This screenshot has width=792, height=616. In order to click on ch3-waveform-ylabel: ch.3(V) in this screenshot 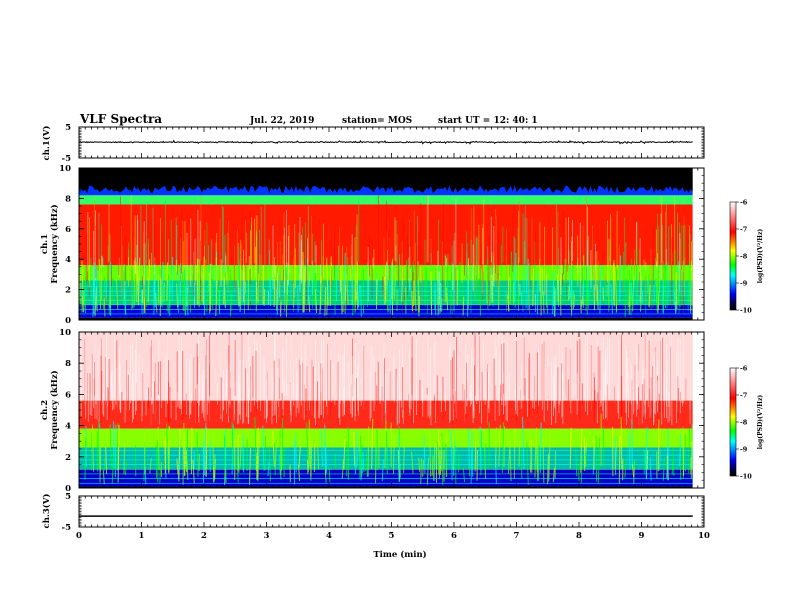, I will do `click(46, 511)`.